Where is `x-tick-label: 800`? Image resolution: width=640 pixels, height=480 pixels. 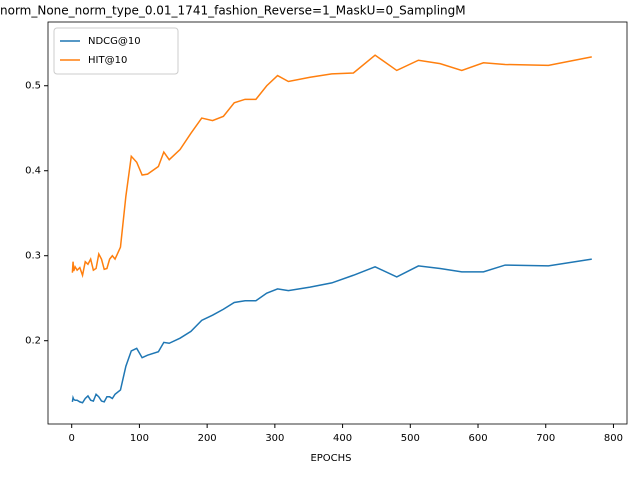
x-tick-label: 800 is located at coordinates (613, 438).